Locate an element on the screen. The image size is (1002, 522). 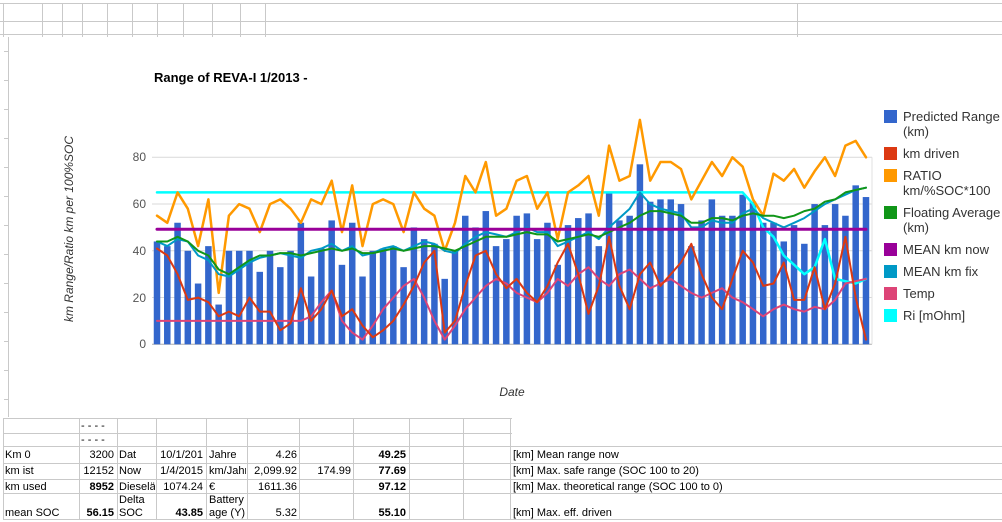
cell-r2c2: Dieselä is located at coordinates (137, 486).